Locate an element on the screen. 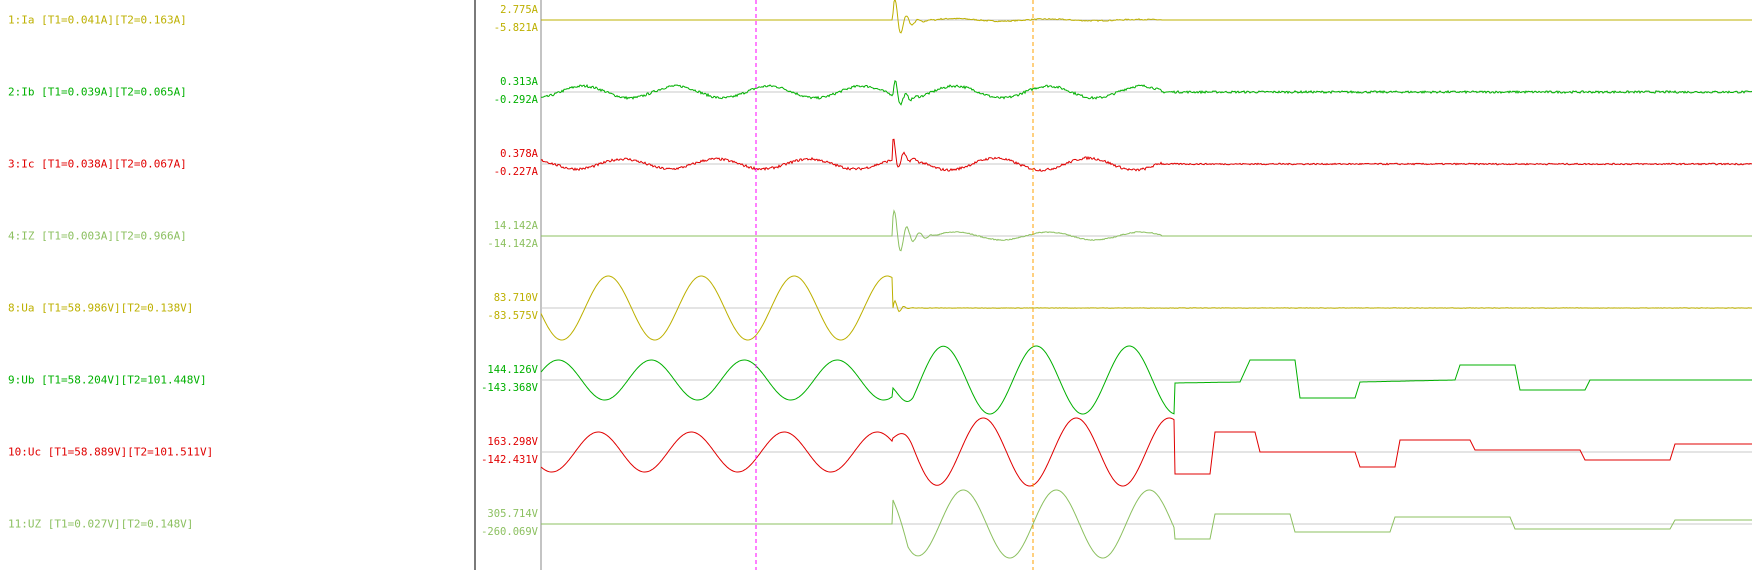  waveform-ia is located at coordinates (1146, 17).